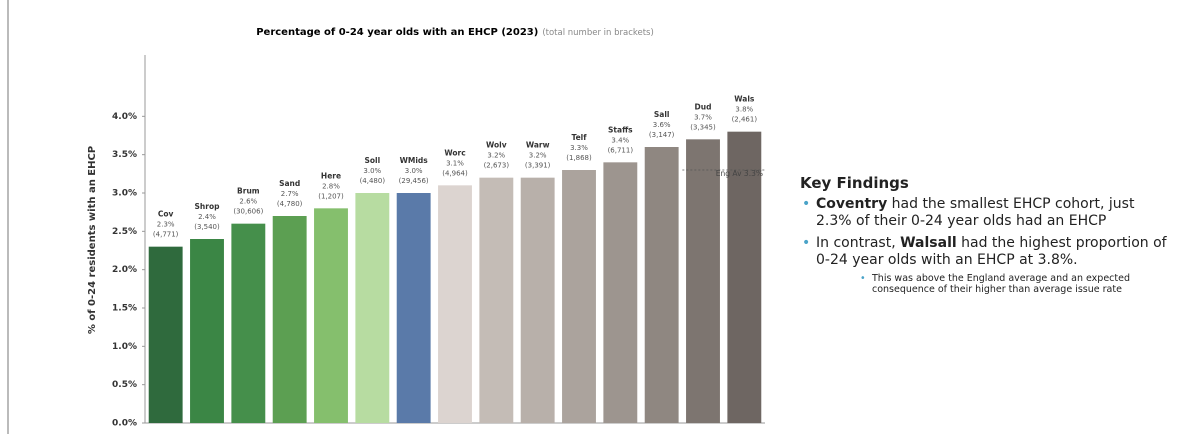 Image resolution: width=1179 pixels, height=434 pixels. I want to click on bar-value-label: 3.6%, so click(662, 125).